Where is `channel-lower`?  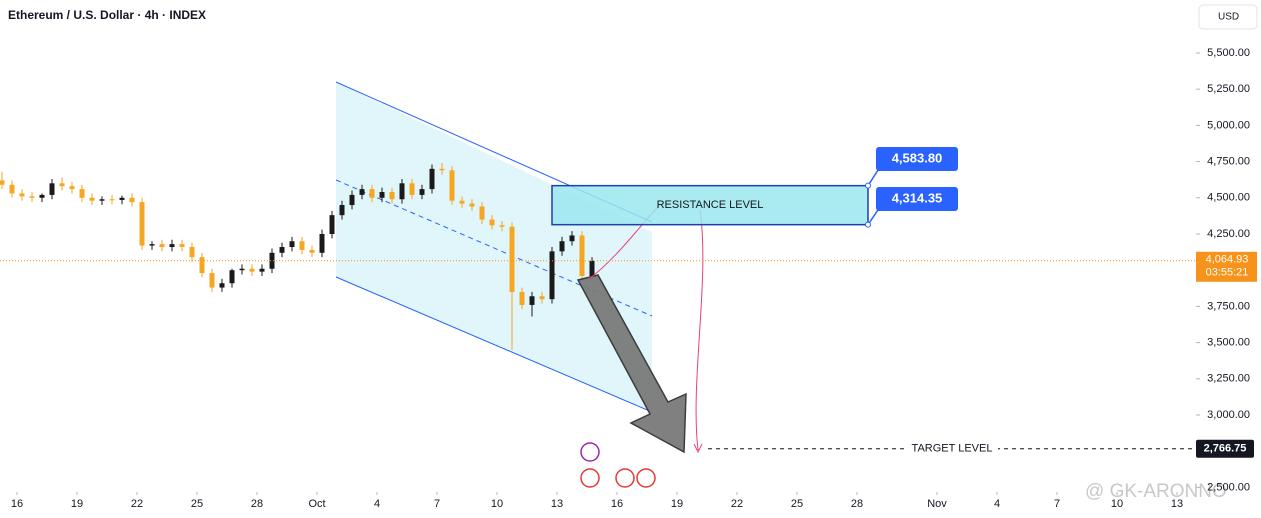
channel-lower is located at coordinates (494, 344).